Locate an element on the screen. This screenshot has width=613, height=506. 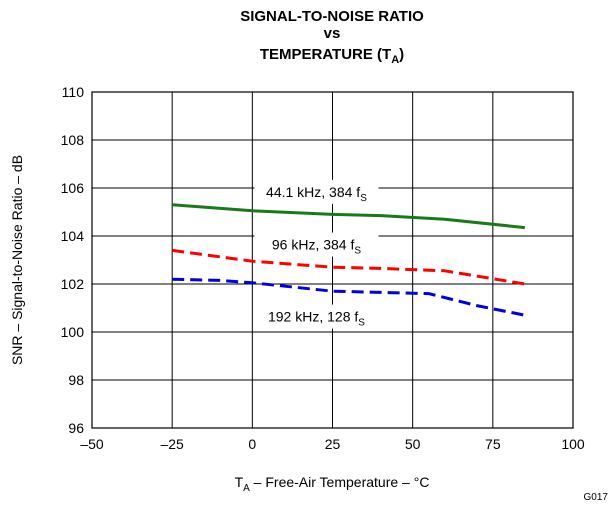
y-tick-labels: 96 98 100 102 104 106 108 110 is located at coordinates (73, 260).